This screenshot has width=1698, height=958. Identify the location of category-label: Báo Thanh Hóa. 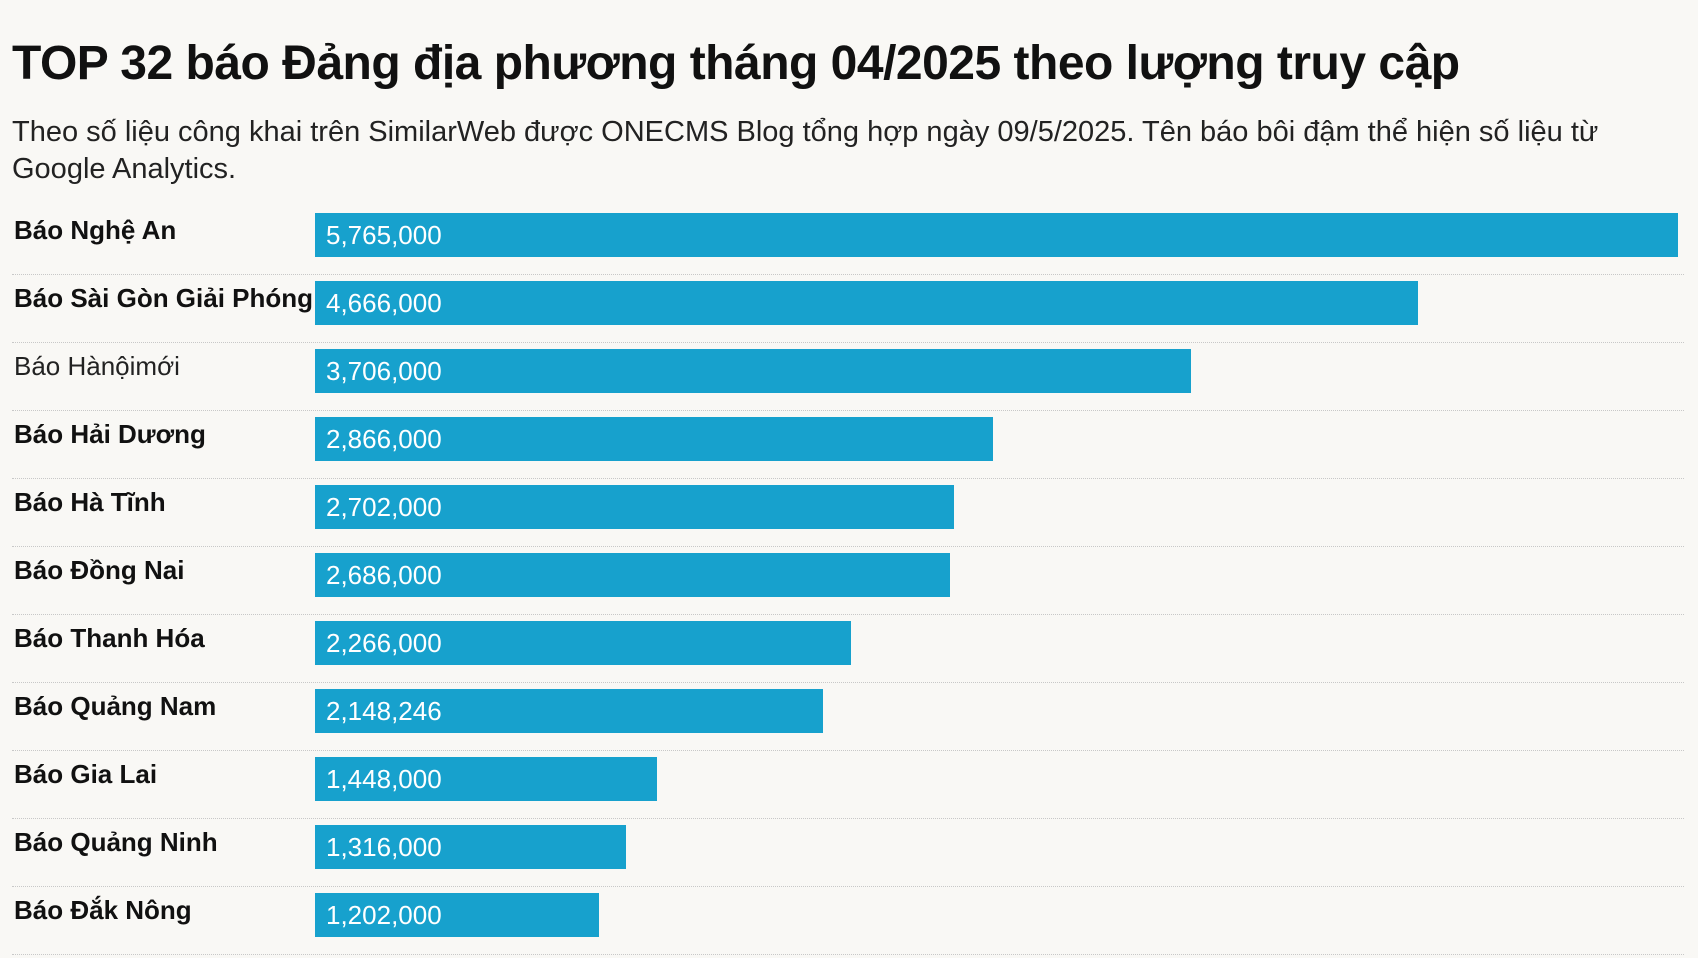
(109, 638).